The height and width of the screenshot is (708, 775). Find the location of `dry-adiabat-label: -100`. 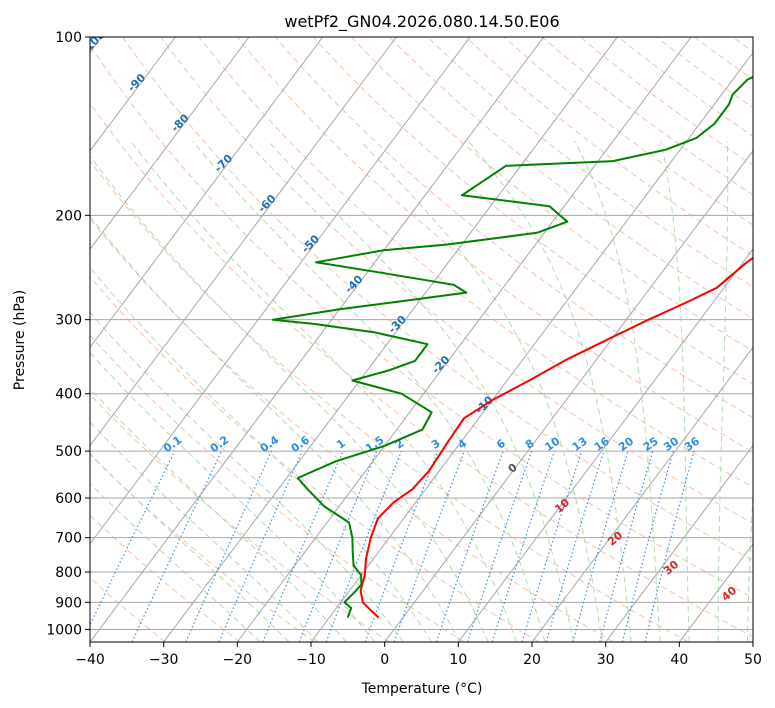

dry-adiabat-label: -100 is located at coordinates (93, 42).